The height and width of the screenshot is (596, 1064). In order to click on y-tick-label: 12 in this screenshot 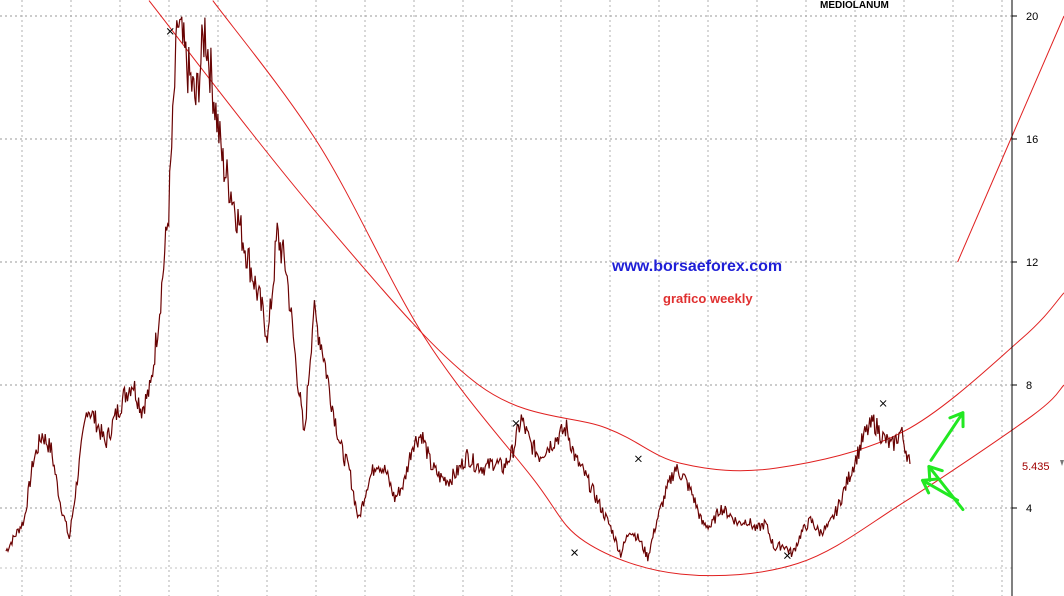, I will do `click(1032, 263)`.